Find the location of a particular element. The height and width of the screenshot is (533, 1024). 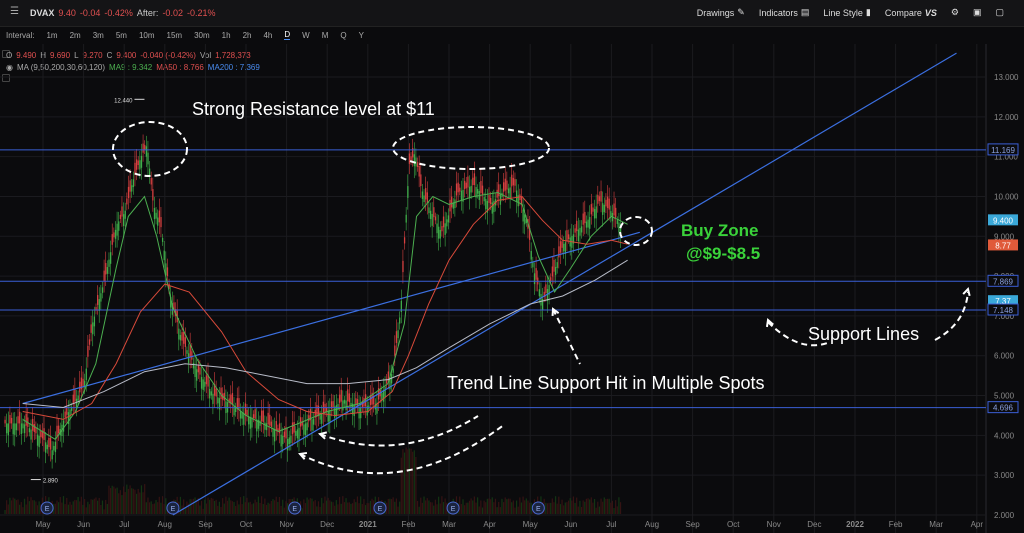

ma50-value: MA50 : 8.766 is located at coordinates (180, 67).